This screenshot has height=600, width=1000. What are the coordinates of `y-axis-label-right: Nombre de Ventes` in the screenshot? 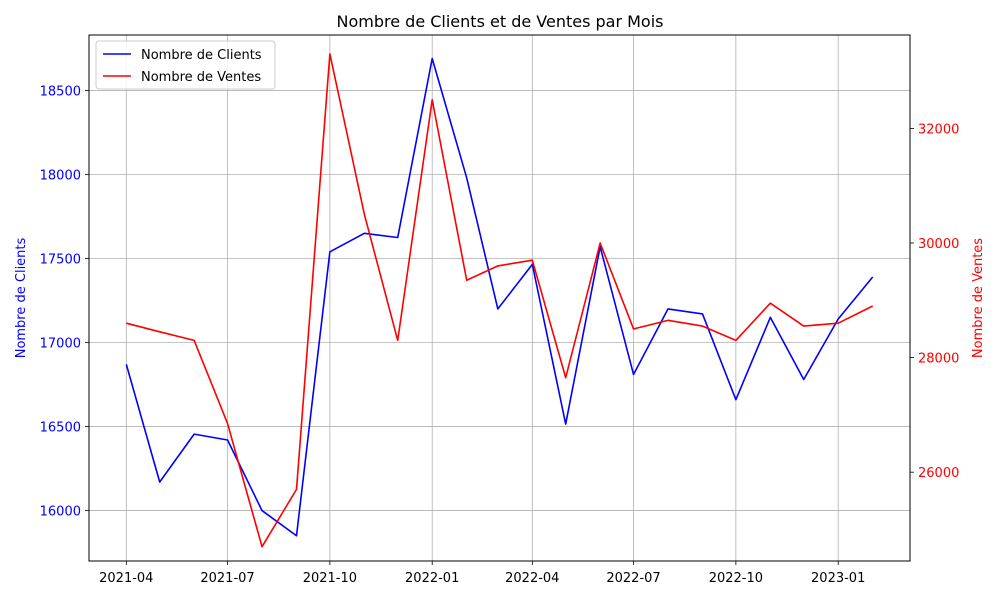 It's located at (978, 298).